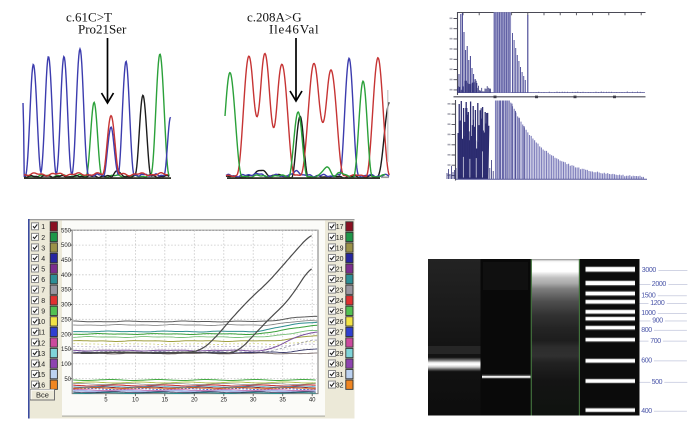 The height and width of the screenshot is (438, 689). I want to click on svg-text: 22, so click(340, 280).